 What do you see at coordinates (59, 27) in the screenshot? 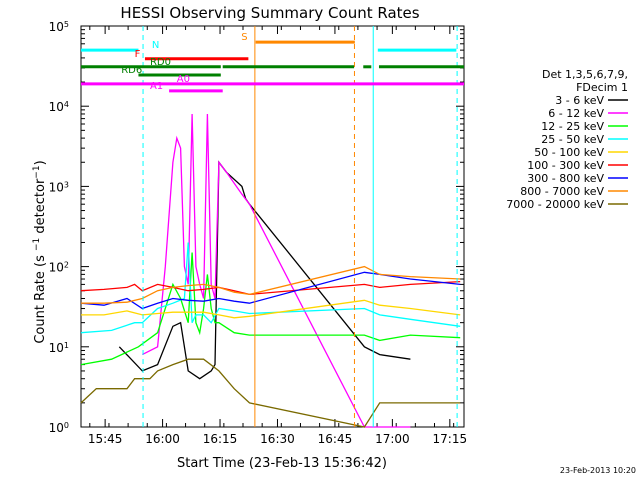
I see `y-tick-label: 105` at bounding box center [59, 27].